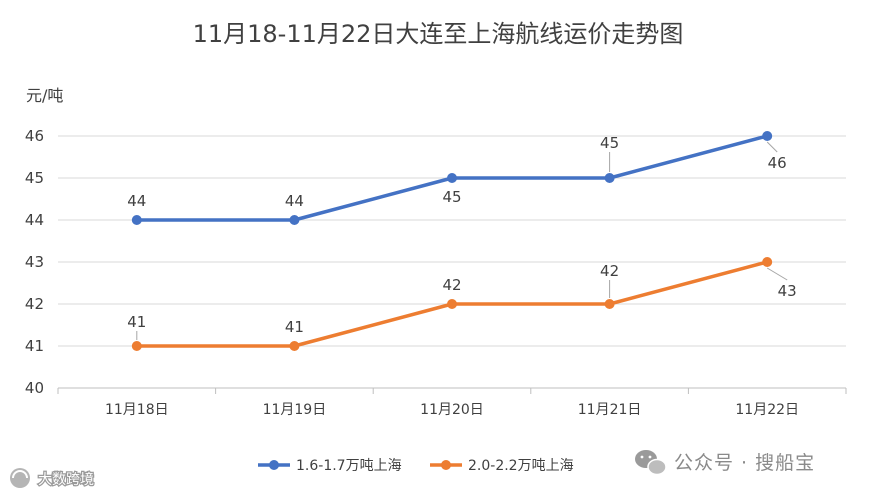  What do you see at coordinates (452, 410) in the screenshot?
I see `x-tick-label: 11月20日` at bounding box center [452, 410].